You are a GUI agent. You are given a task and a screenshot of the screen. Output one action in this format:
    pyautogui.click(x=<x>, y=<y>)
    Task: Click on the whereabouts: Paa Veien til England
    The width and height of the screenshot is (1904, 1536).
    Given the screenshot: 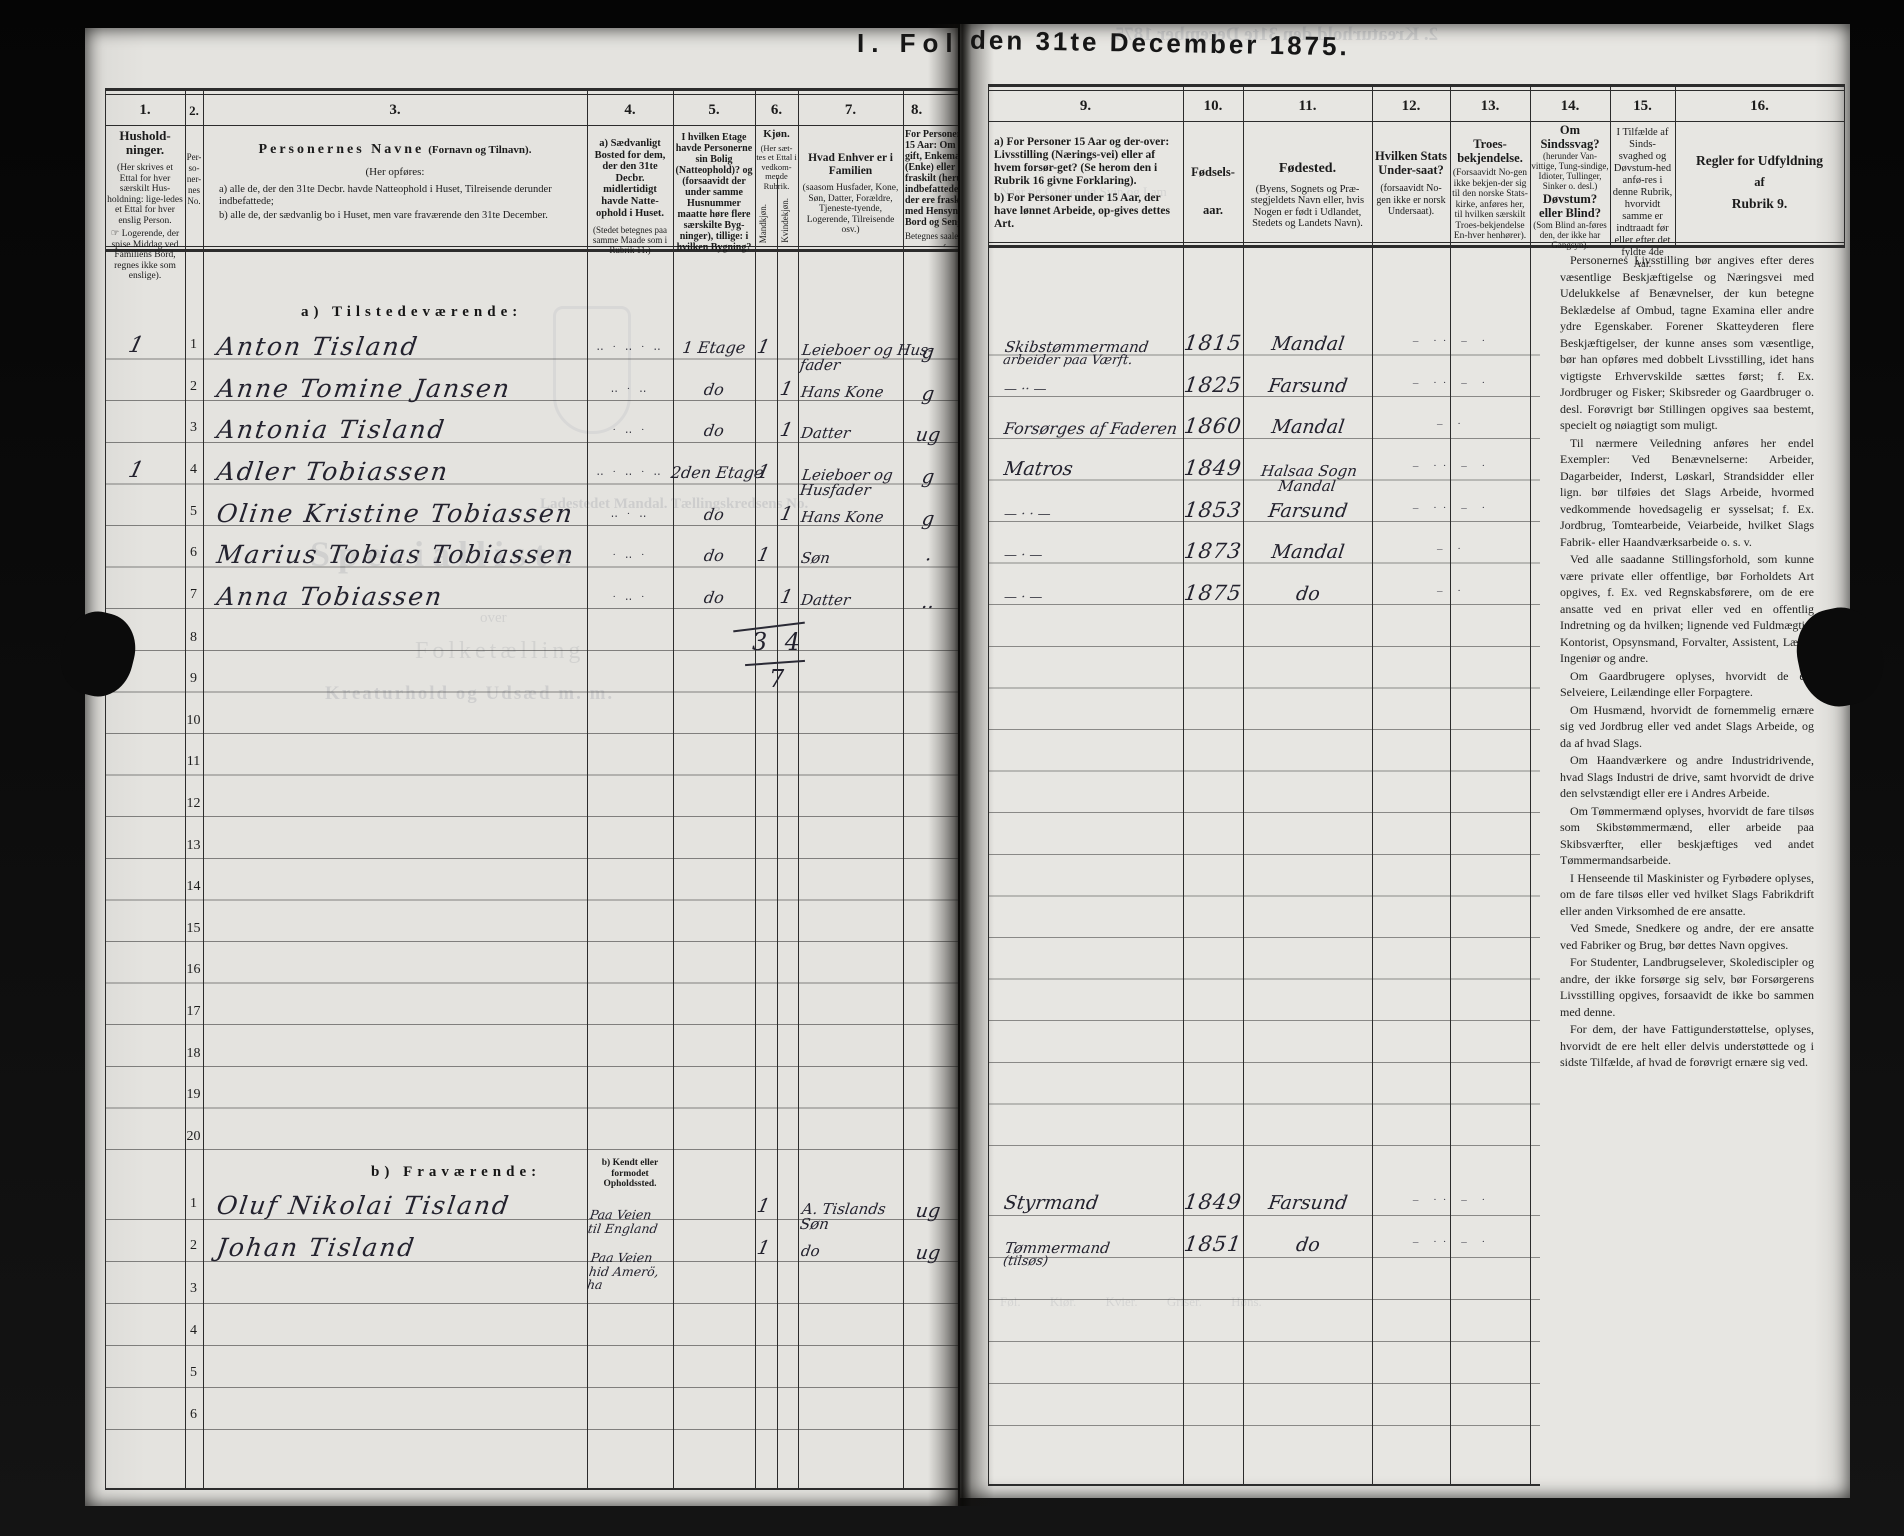 What is the action you would take?
    pyautogui.click(x=623, y=1221)
    